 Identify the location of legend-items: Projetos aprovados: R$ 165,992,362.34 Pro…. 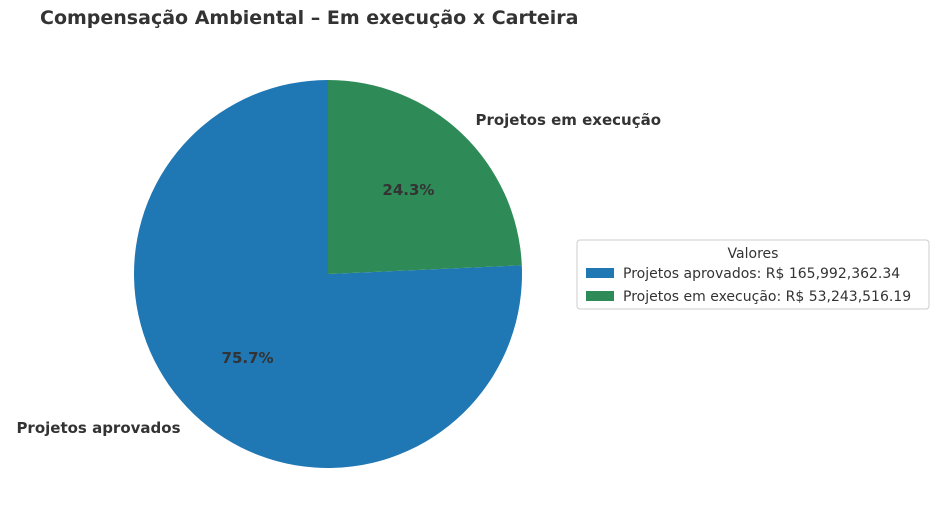
(748, 285).